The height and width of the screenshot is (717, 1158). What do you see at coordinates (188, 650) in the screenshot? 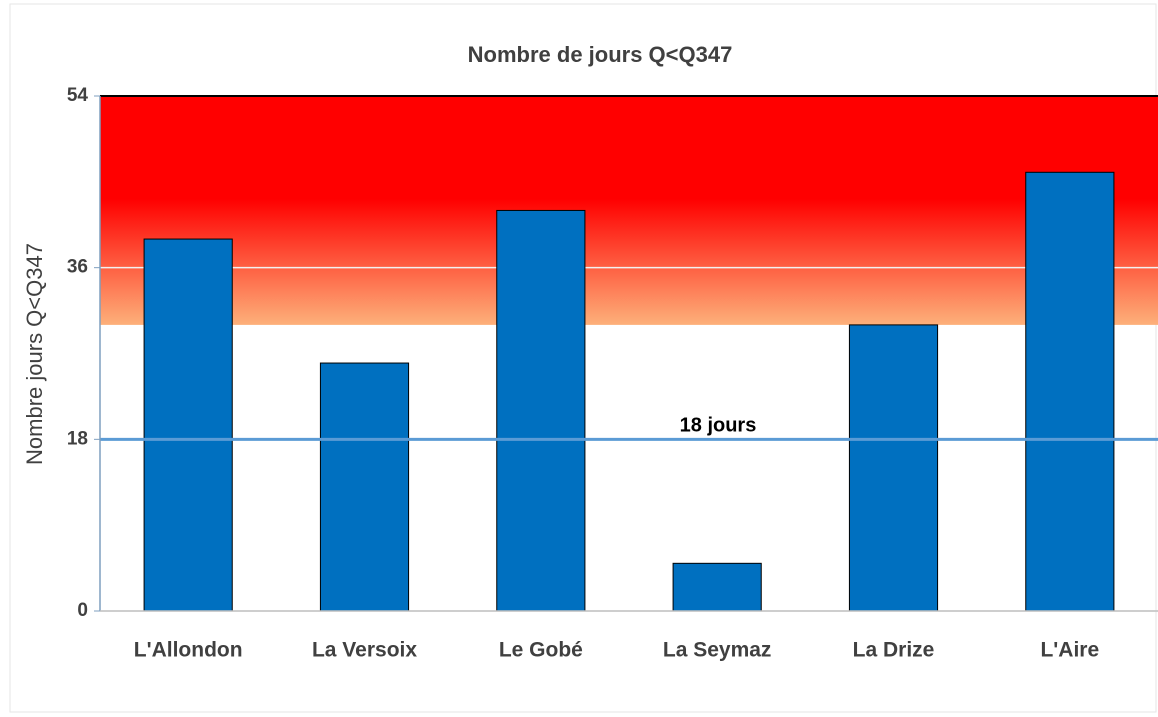
I see `x-tick-label: L'Allondon` at bounding box center [188, 650].